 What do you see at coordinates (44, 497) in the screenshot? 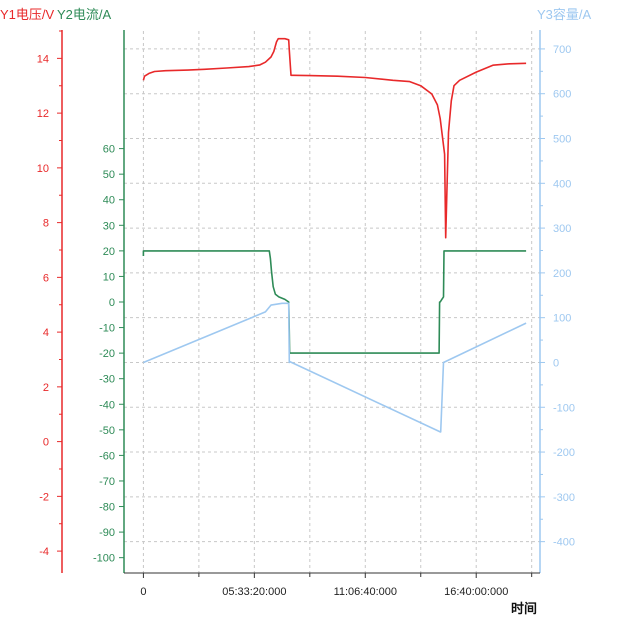
I see `y1-tick-label: -2` at bounding box center [44, 497].